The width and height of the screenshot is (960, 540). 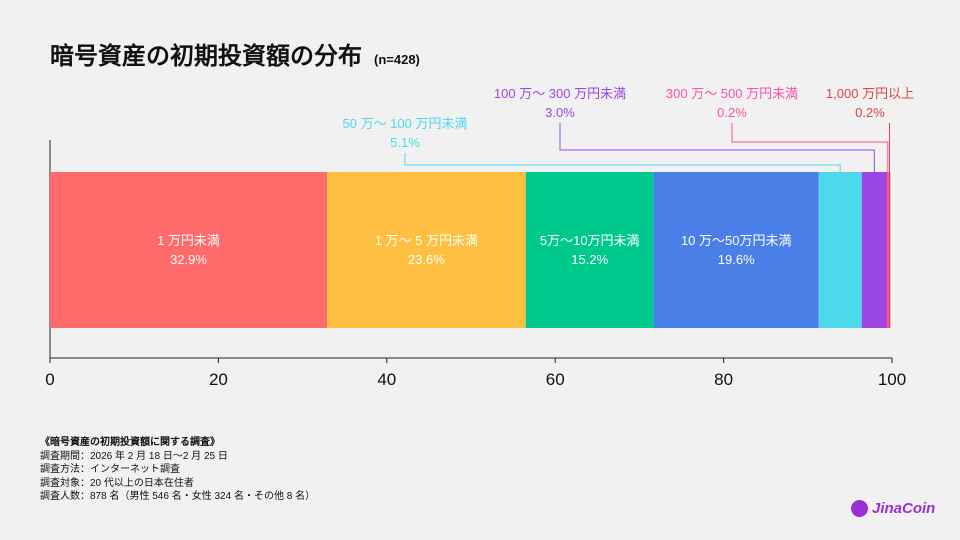 I want to click on x-tick-label: 100, so click(x=892, y=379).